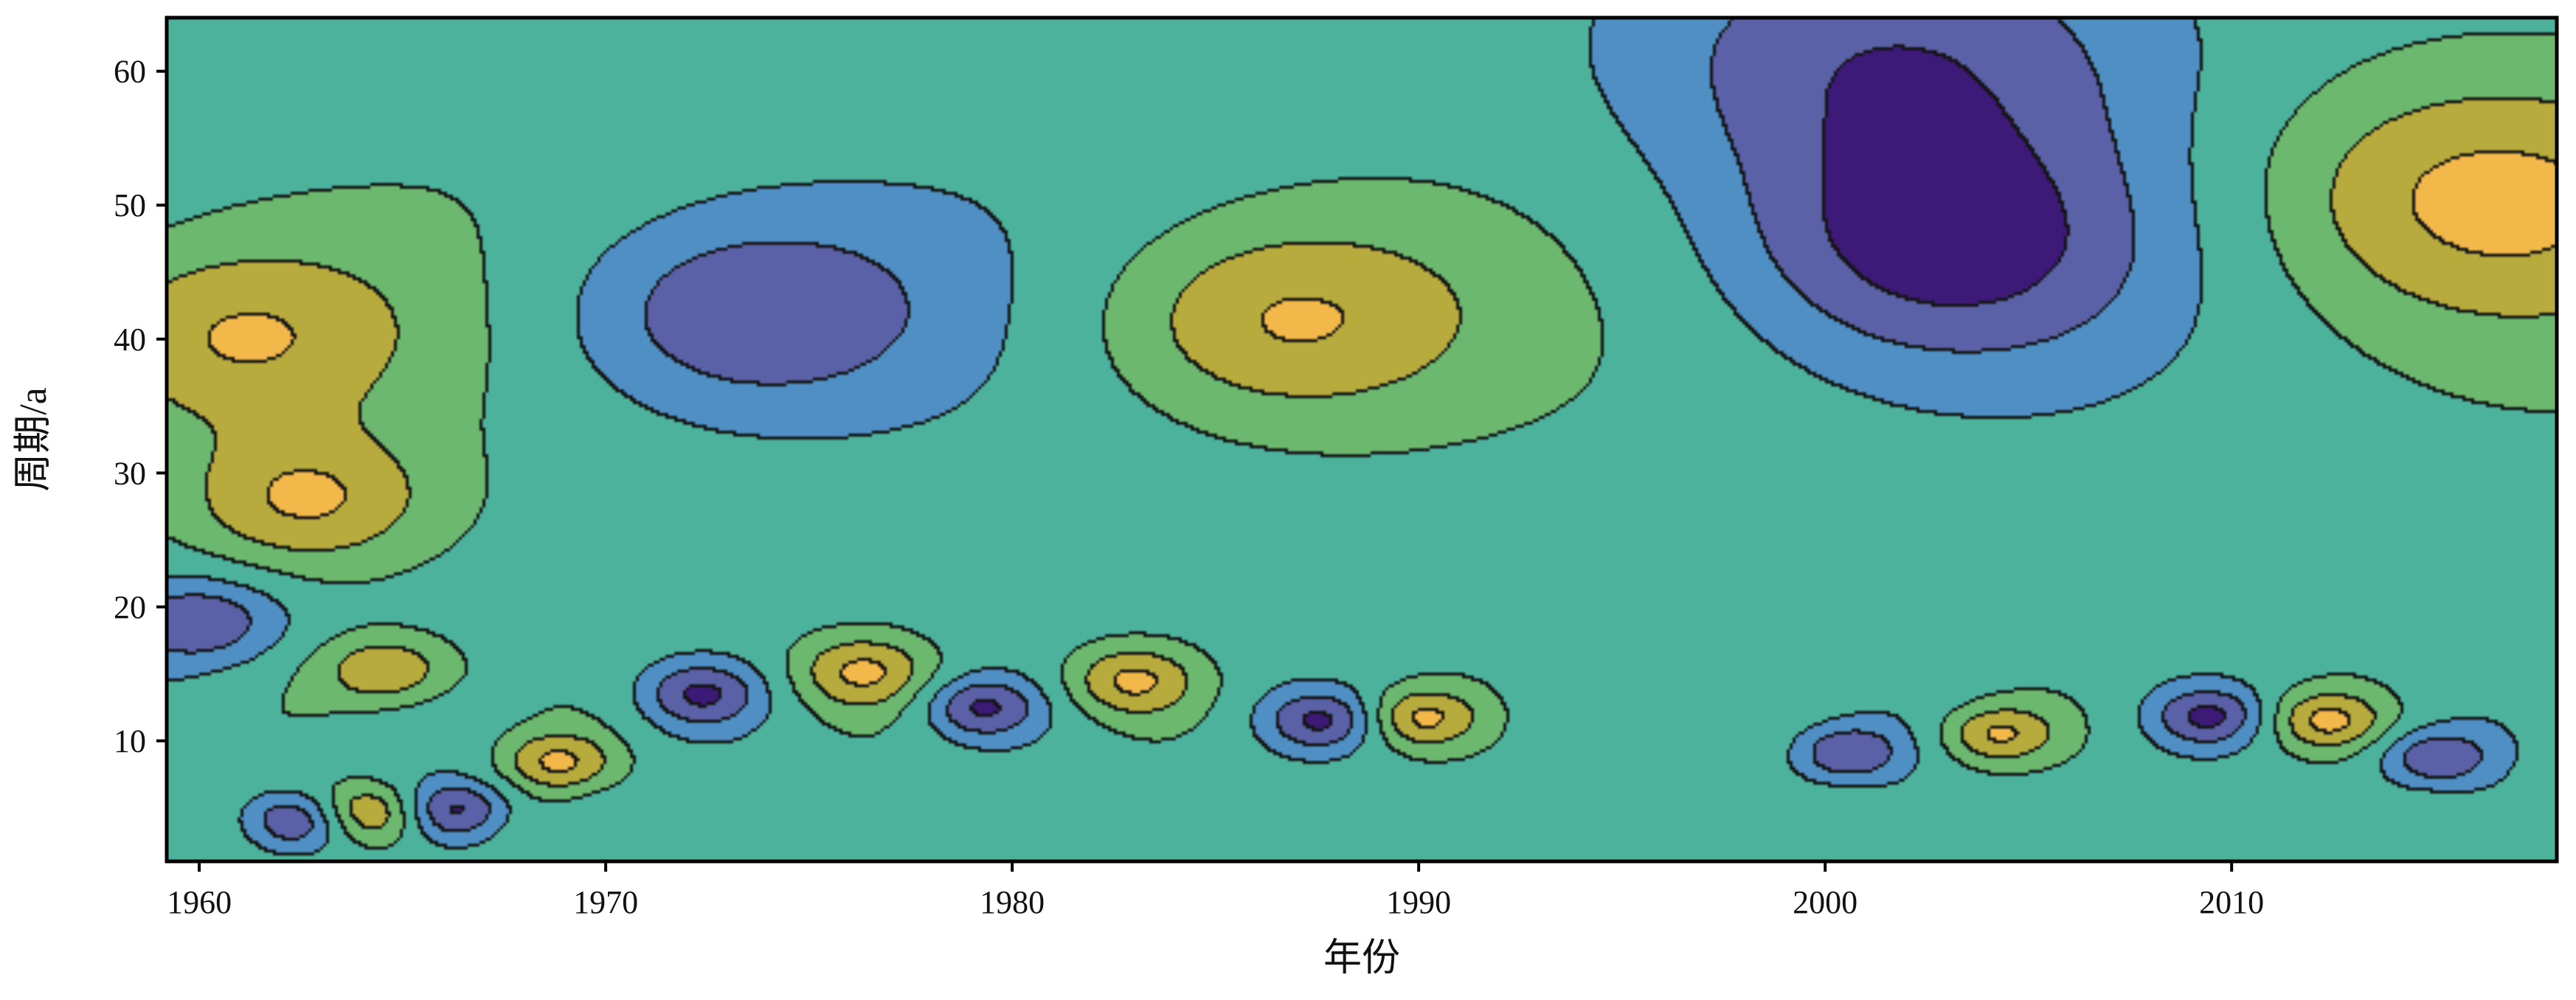 This screenshot has height=1000, width=2576. Describe the element at coordinates (606, 902) in the screenshot. I see `x-tick-label: 1970` at that location.